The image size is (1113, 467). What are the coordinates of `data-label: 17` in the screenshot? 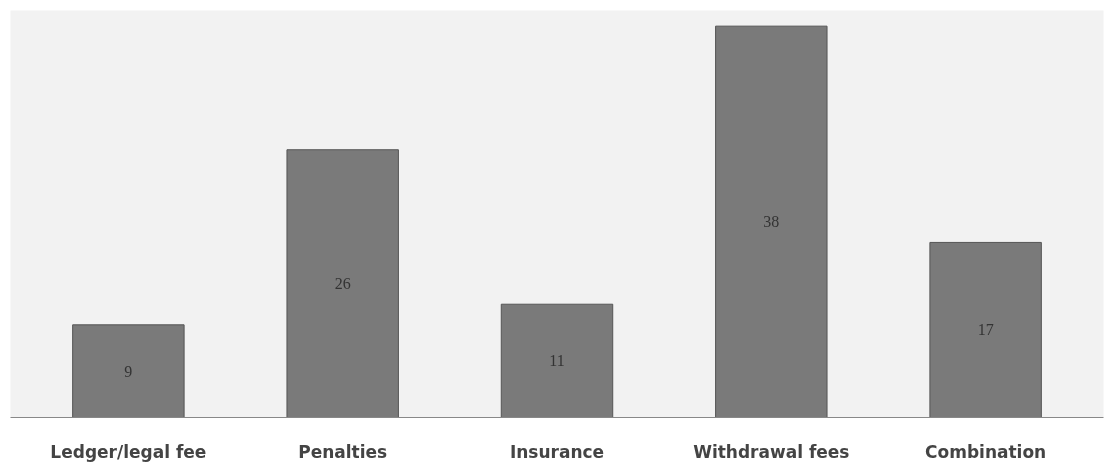 It's located at (985, 330).